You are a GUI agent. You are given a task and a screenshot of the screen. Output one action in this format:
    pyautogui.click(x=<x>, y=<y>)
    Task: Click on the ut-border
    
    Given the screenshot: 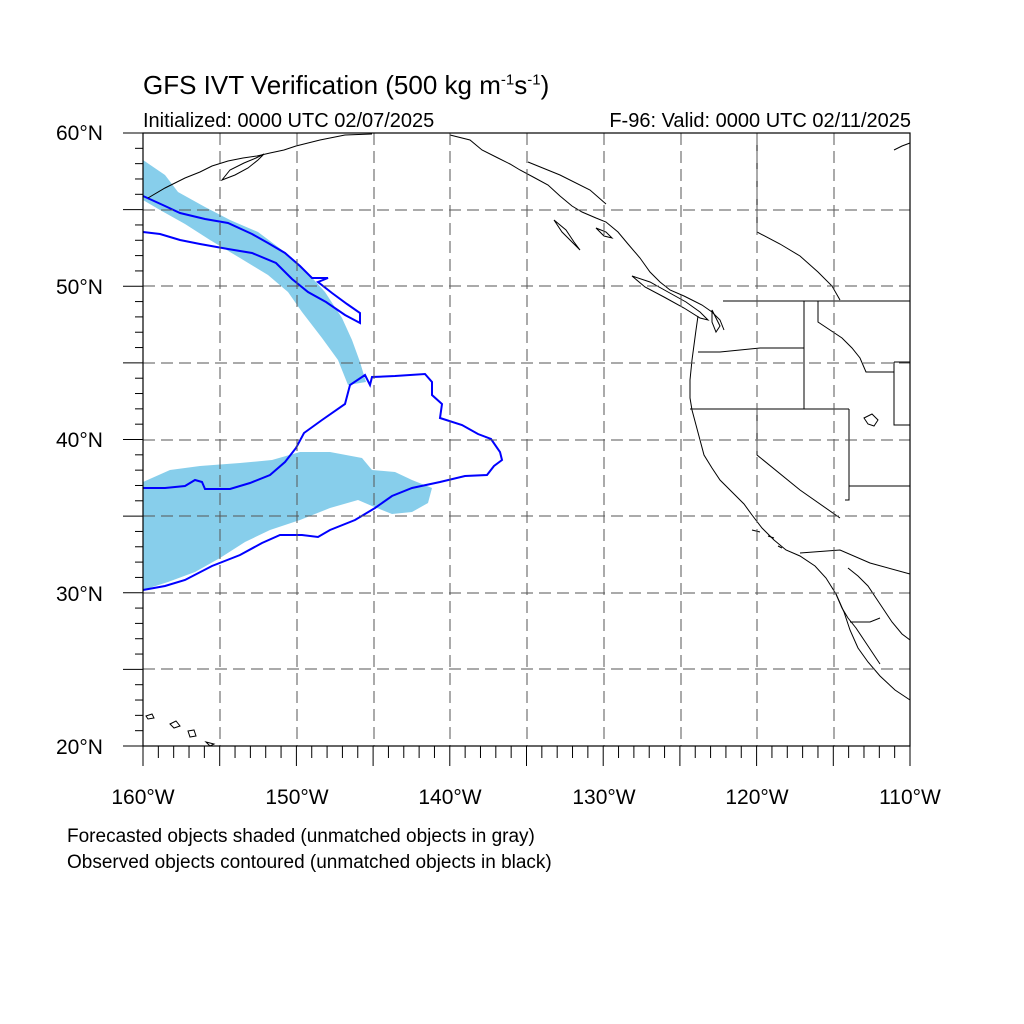 What is the action you would take?
    pyautogui.click(x=879, y=424)
    